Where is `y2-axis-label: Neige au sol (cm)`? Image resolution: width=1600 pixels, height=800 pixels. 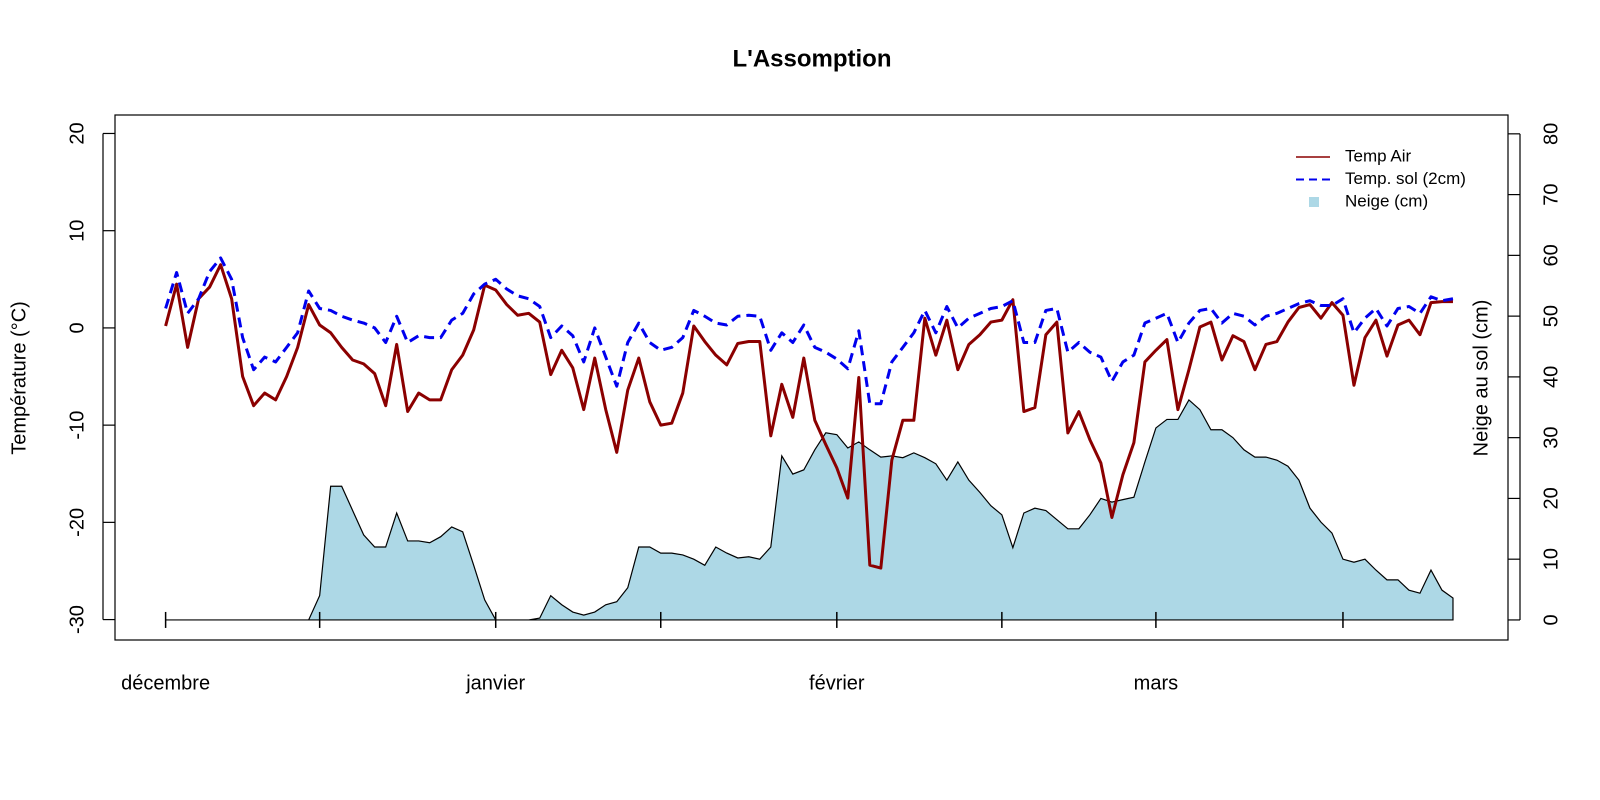
y2-axis-label: Neige au sol (cm) is located at coordinates (1481, 378).